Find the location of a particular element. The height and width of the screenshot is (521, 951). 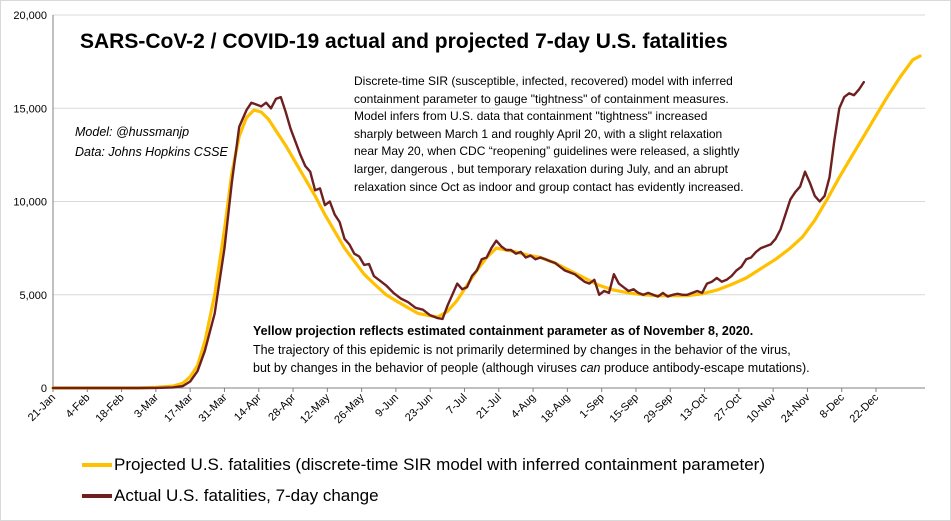

x-tick-label: 21-Jul is located at coordinates (489, 407).